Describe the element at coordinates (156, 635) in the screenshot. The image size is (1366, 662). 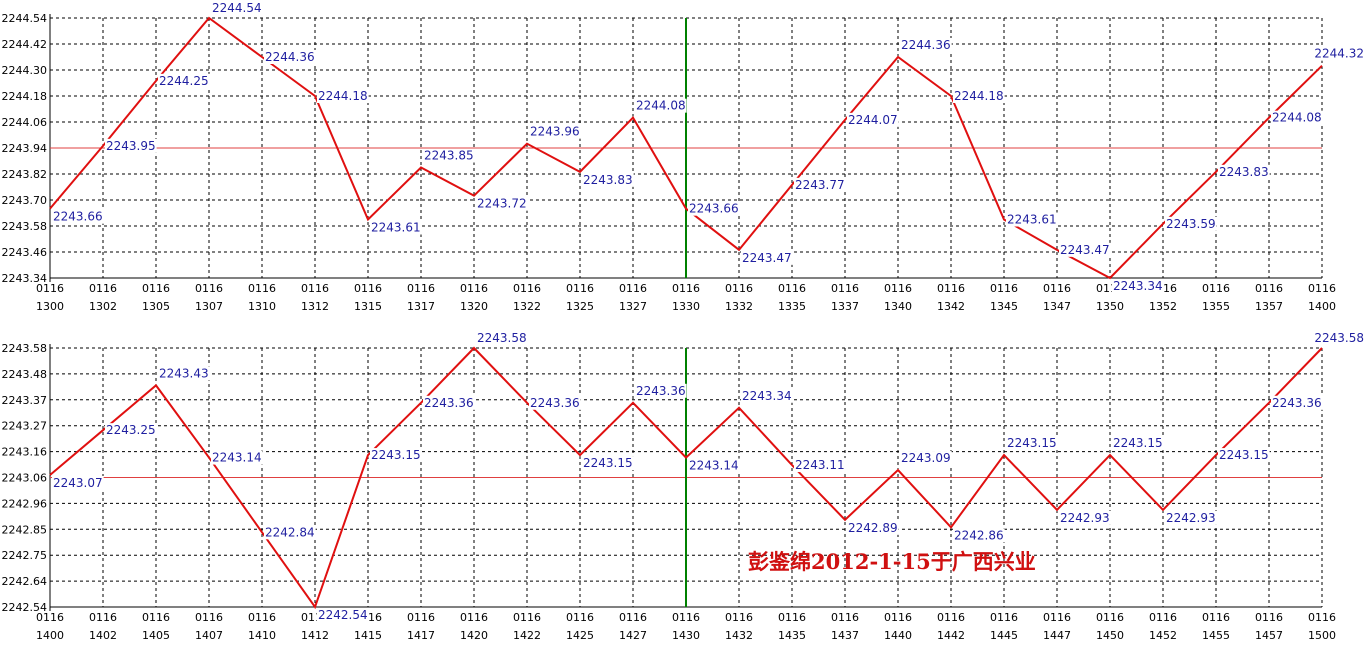
I see `x-tick-label-bottom: 1405` at that location.